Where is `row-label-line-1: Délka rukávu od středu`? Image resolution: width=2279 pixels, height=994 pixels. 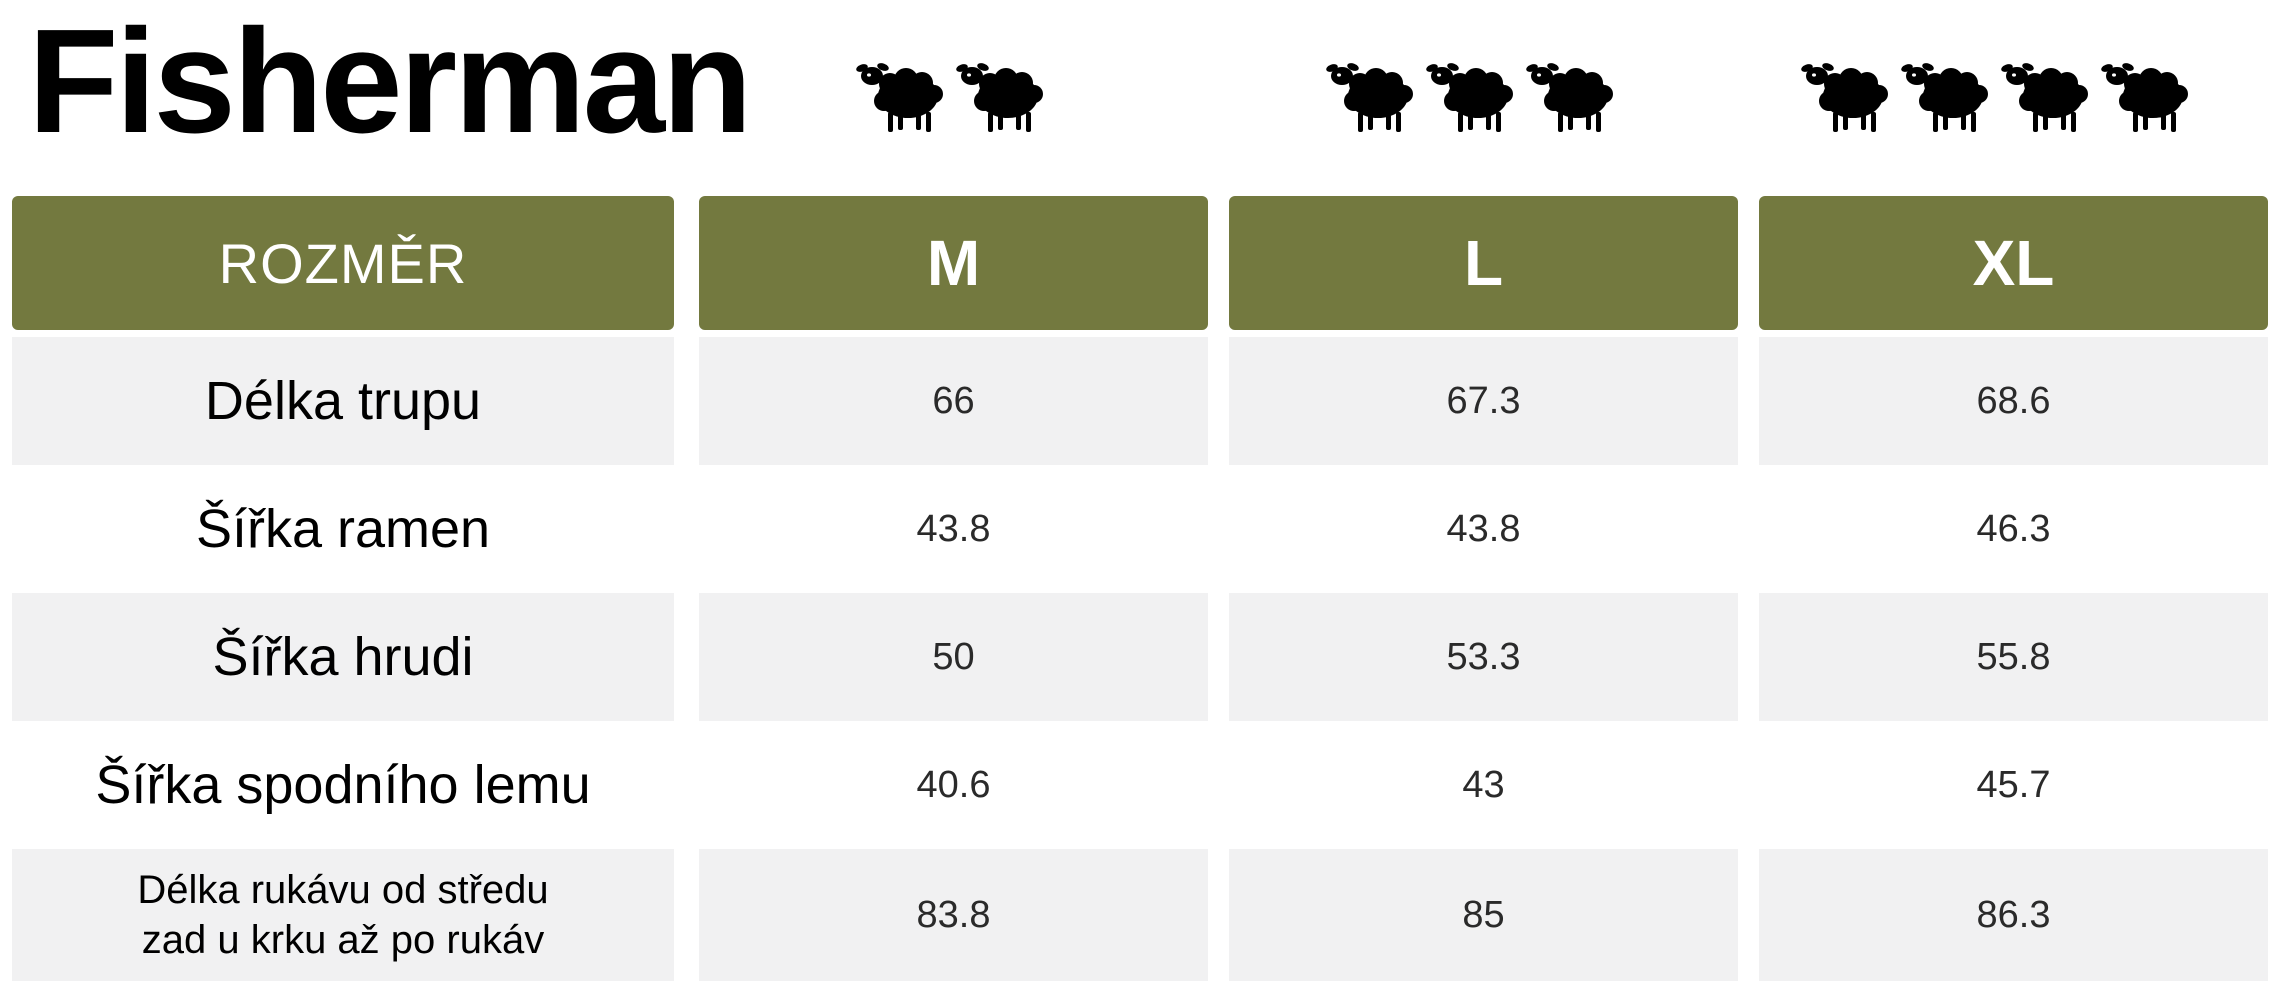
row-label-line-1: Délka rukávu od středu is located at coordinates (343, 890).